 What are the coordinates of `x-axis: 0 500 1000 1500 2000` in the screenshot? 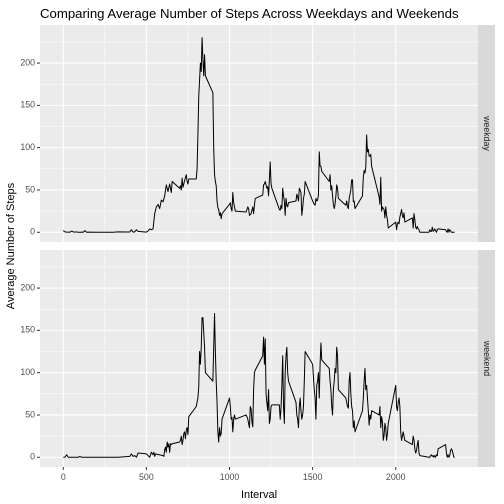 It's located at (233, 474).